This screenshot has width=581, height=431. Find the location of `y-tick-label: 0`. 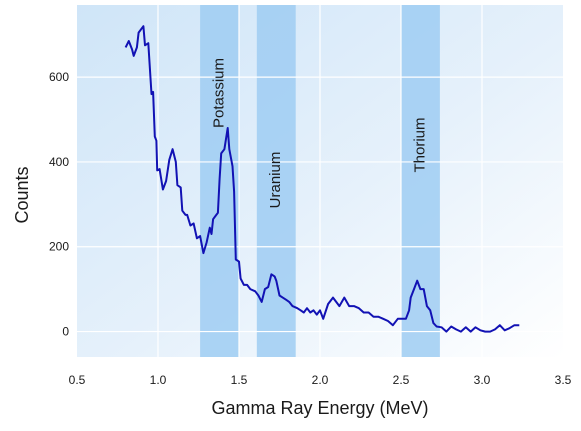

y-tick-label: 0 is located at coordinates (65, 332).